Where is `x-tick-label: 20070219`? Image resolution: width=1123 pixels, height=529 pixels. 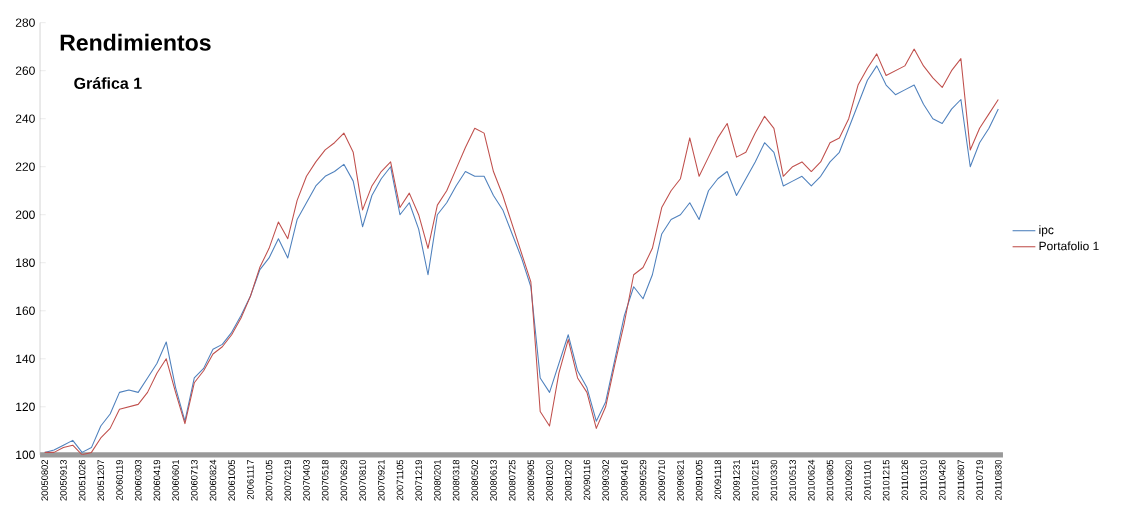
x-tick-label: 20070219 is located at coordinates (288, 480).